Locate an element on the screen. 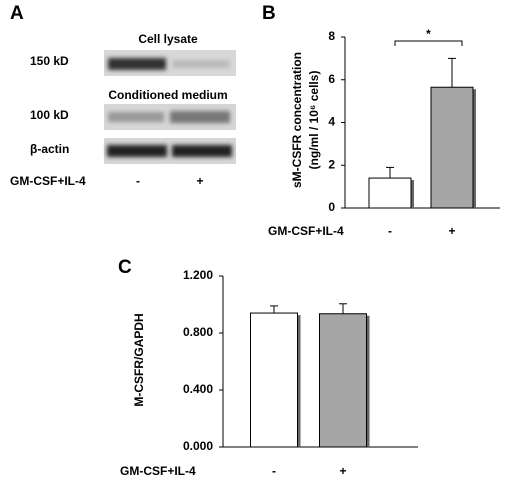 This screenshot has height=480, width=520. y-tick-label: 0 is located at coordinates (331, 207).